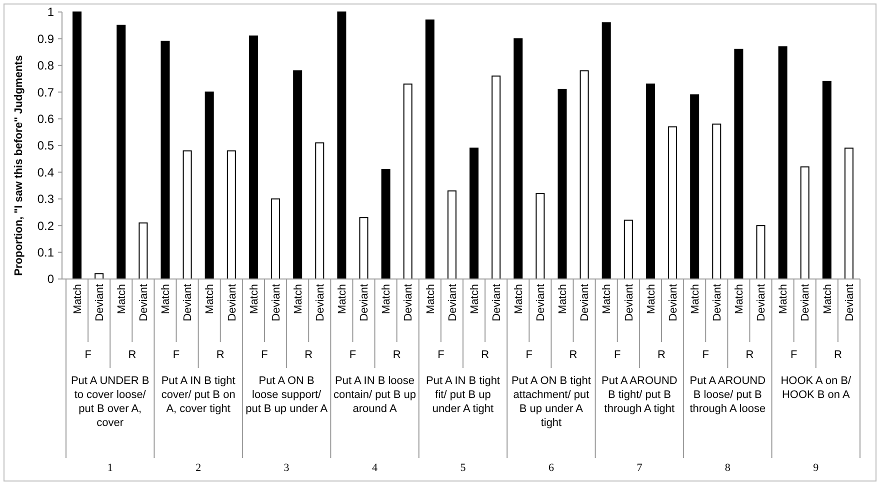 This screenshot has height=489, width=880. I want to click on y-tick-label: 0.8, so click(45, 65).